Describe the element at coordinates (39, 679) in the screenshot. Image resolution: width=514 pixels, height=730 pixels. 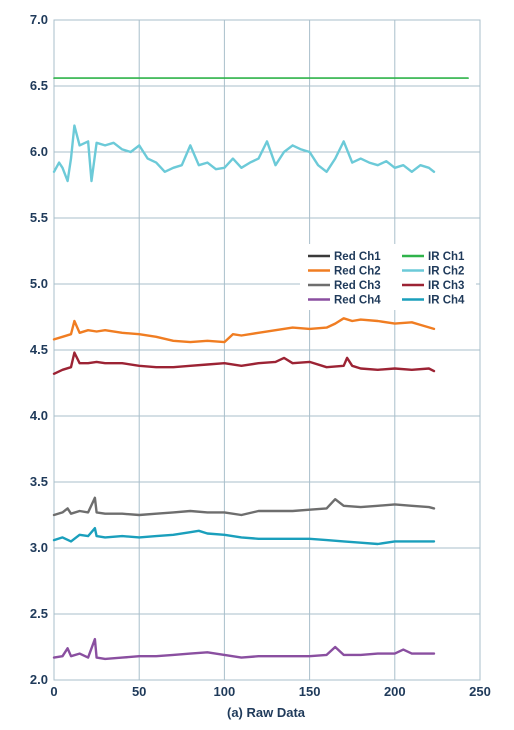
I see `y-tick-label: 2.0` at that location.